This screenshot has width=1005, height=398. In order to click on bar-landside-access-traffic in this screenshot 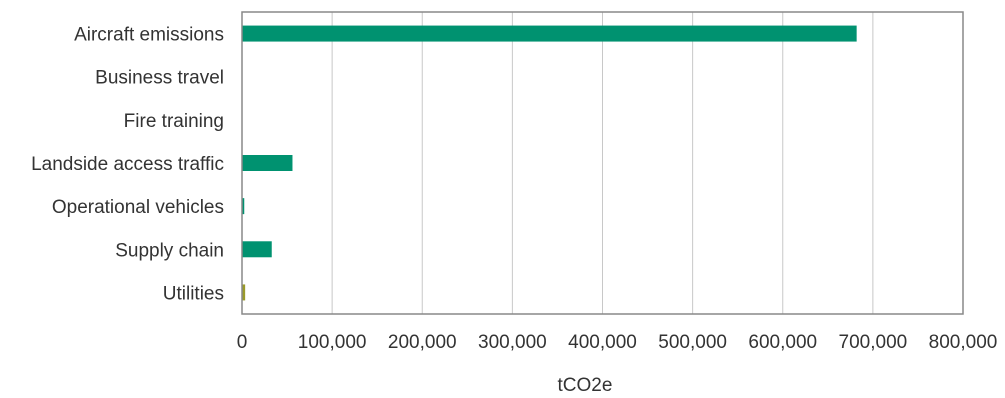, I will do `click(267, 163)`.